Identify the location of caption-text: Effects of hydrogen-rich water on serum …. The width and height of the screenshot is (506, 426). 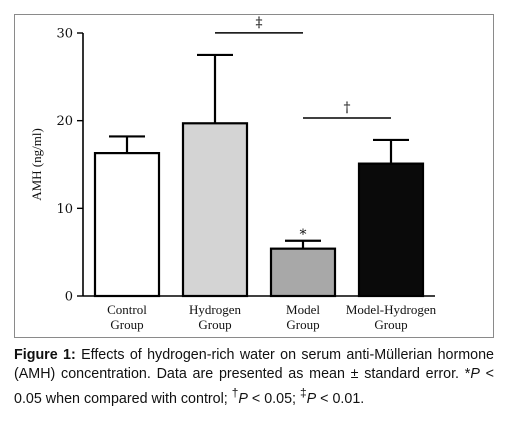
(254, 364).